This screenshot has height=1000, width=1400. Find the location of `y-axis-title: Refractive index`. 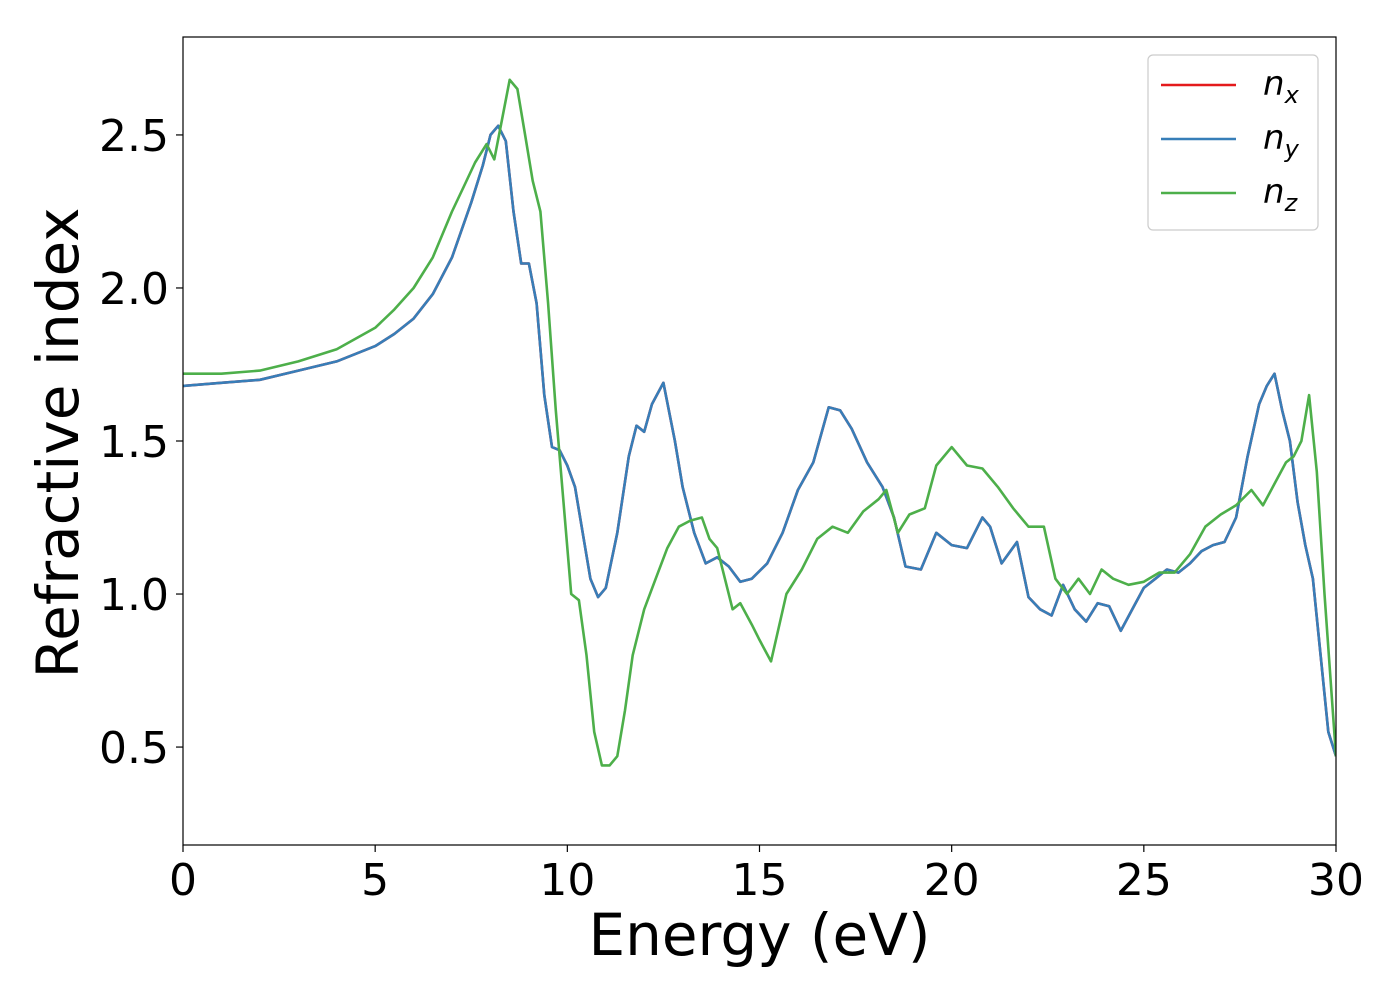

y-axis-title: Refractive index is located at coordinates (58, 442).